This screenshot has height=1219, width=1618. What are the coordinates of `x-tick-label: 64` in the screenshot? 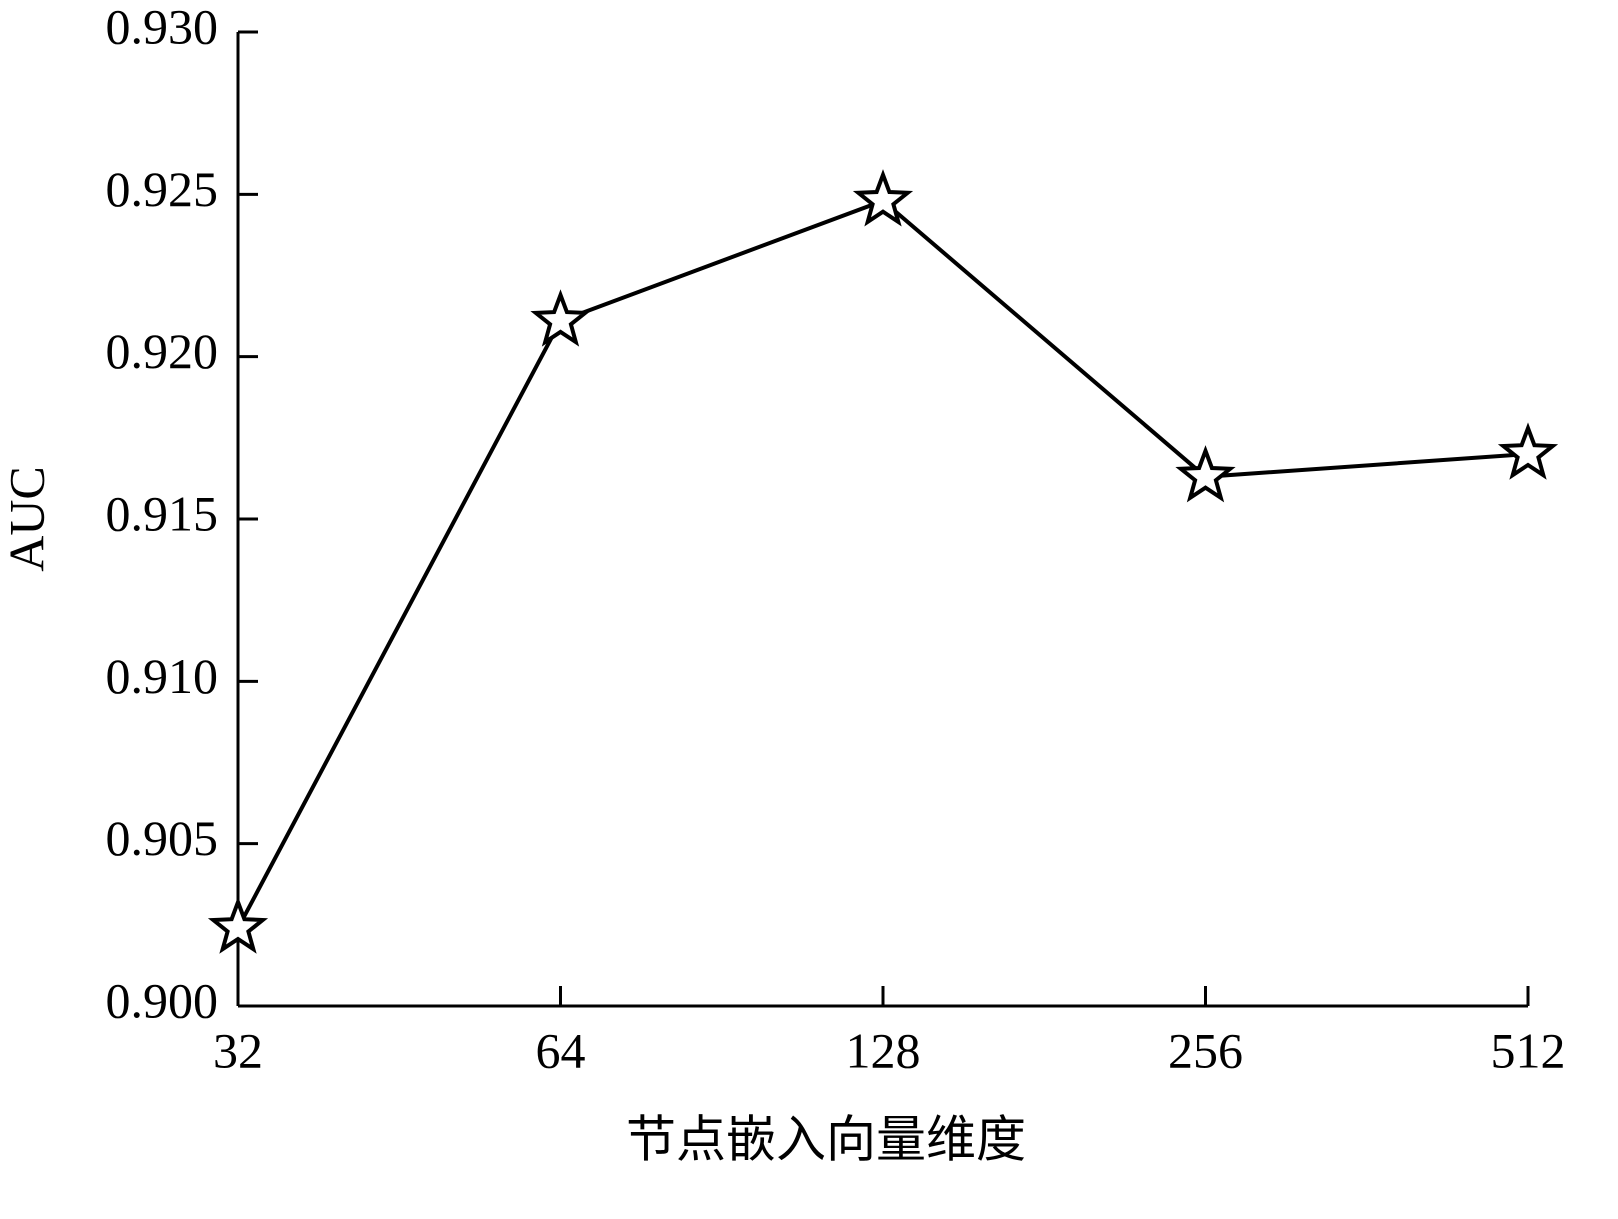 It's located at (561, 1050).